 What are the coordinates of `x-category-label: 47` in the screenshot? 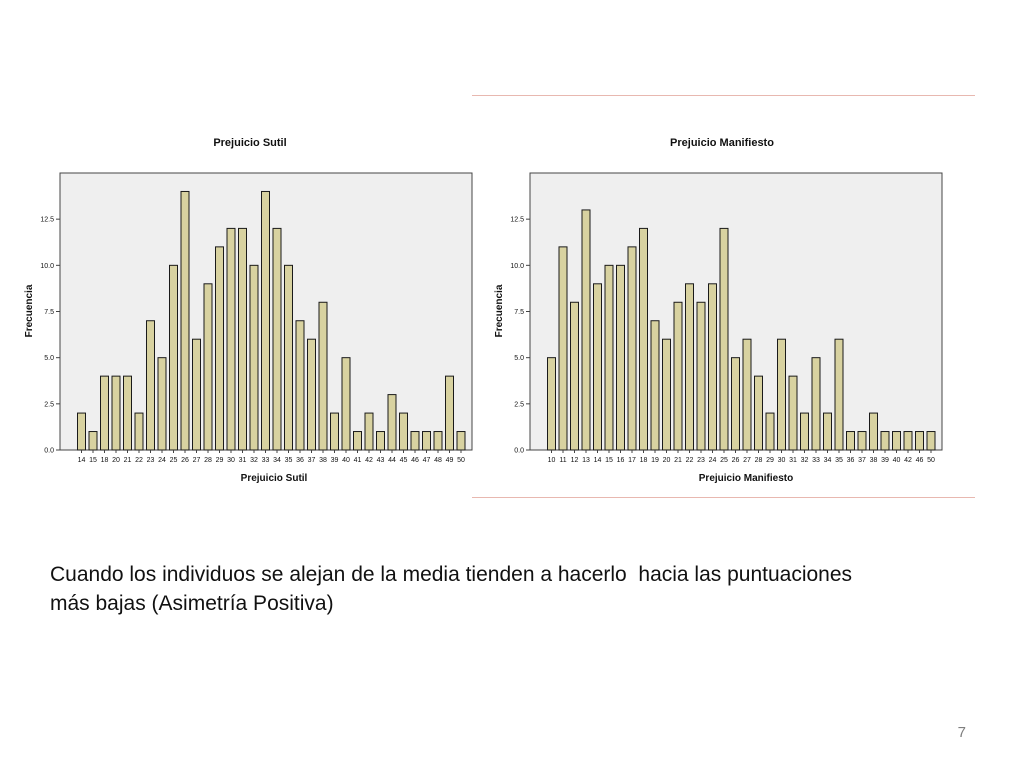 It's located at (427, 460).